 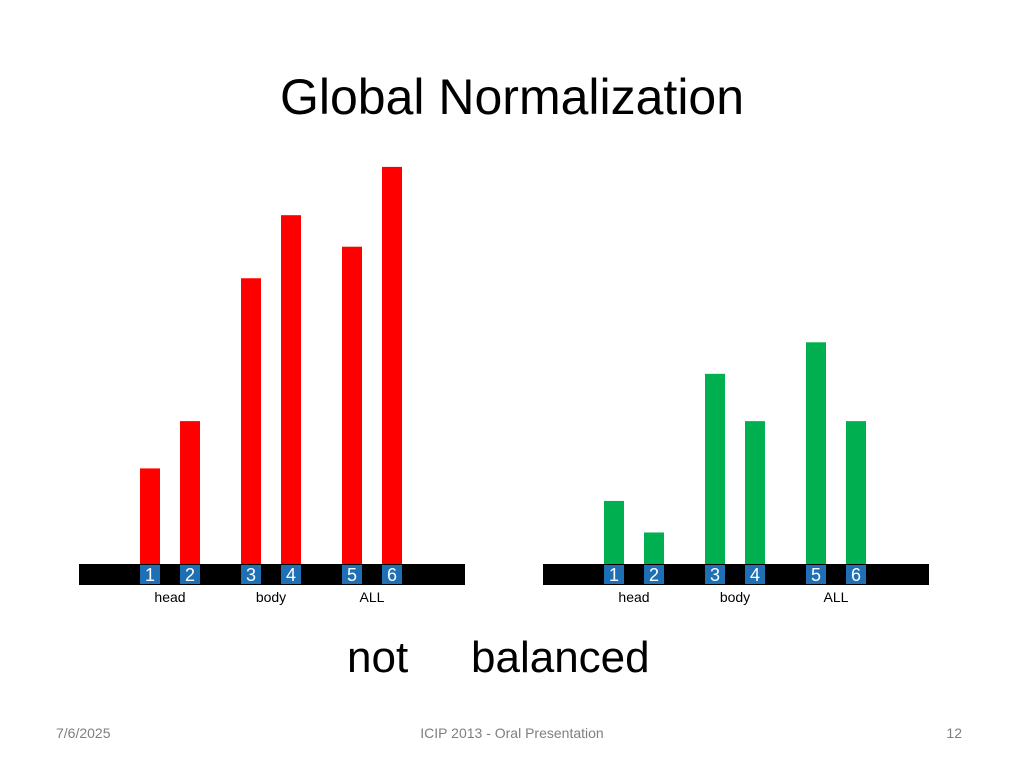 I want to click on bar-chart-right: 1 2 3 4 5 6 head body ALL, so click(x=736, y=473).